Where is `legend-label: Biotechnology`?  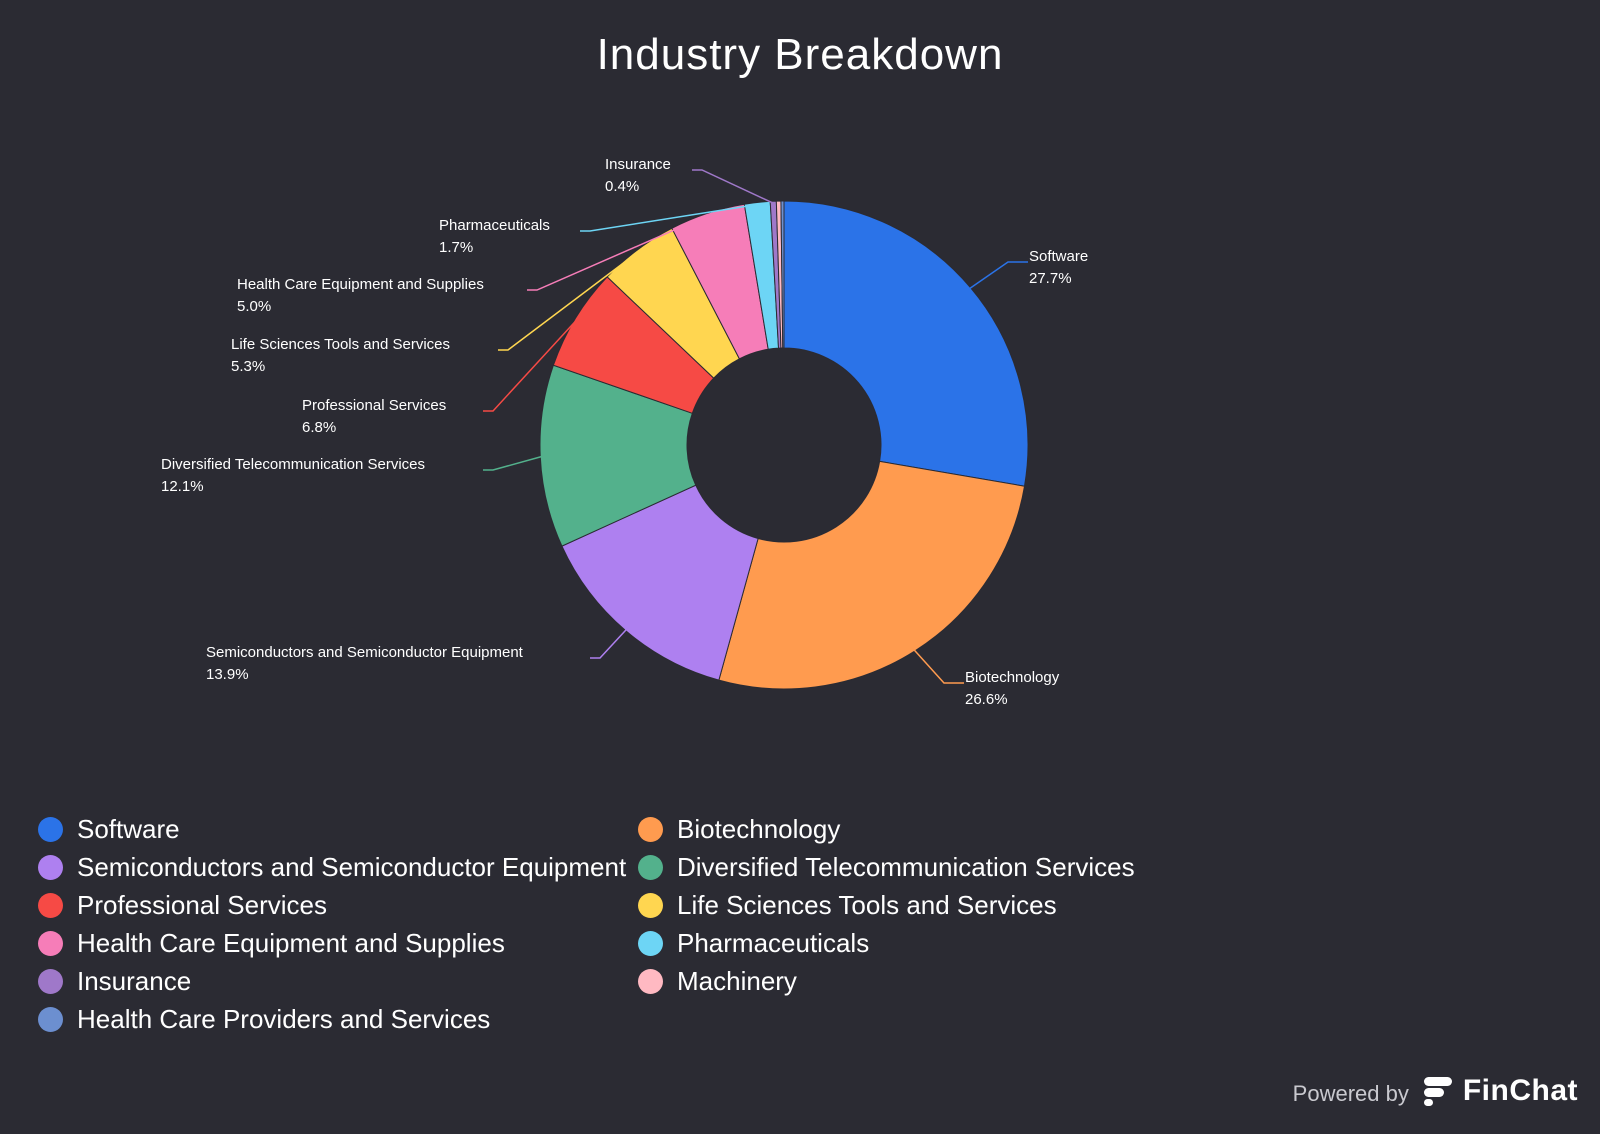 legend-label: Biotechnology is located at coordinates (759, 828).